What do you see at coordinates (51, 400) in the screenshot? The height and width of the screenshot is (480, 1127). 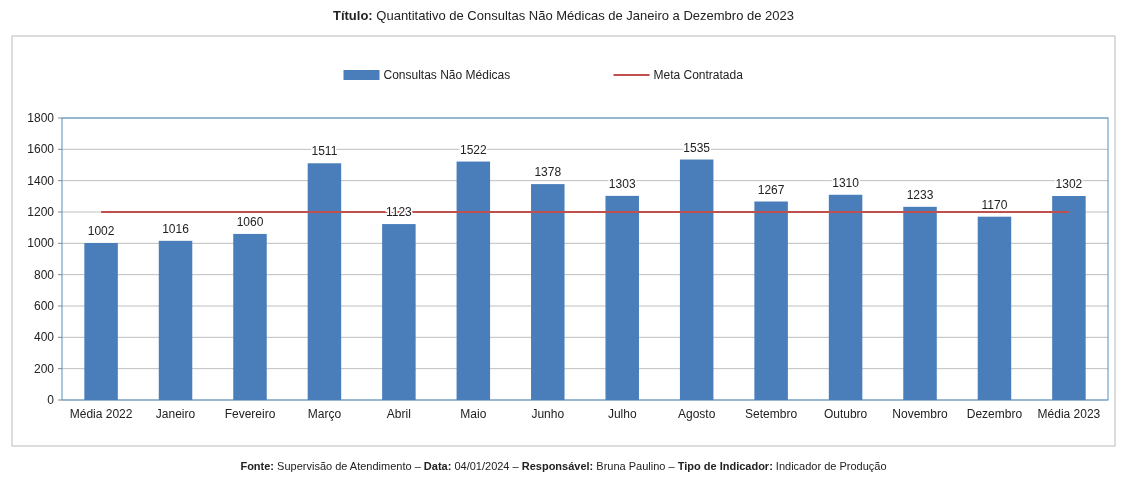 I see `y-tick-label: 0` at bounding box center [51, 400].